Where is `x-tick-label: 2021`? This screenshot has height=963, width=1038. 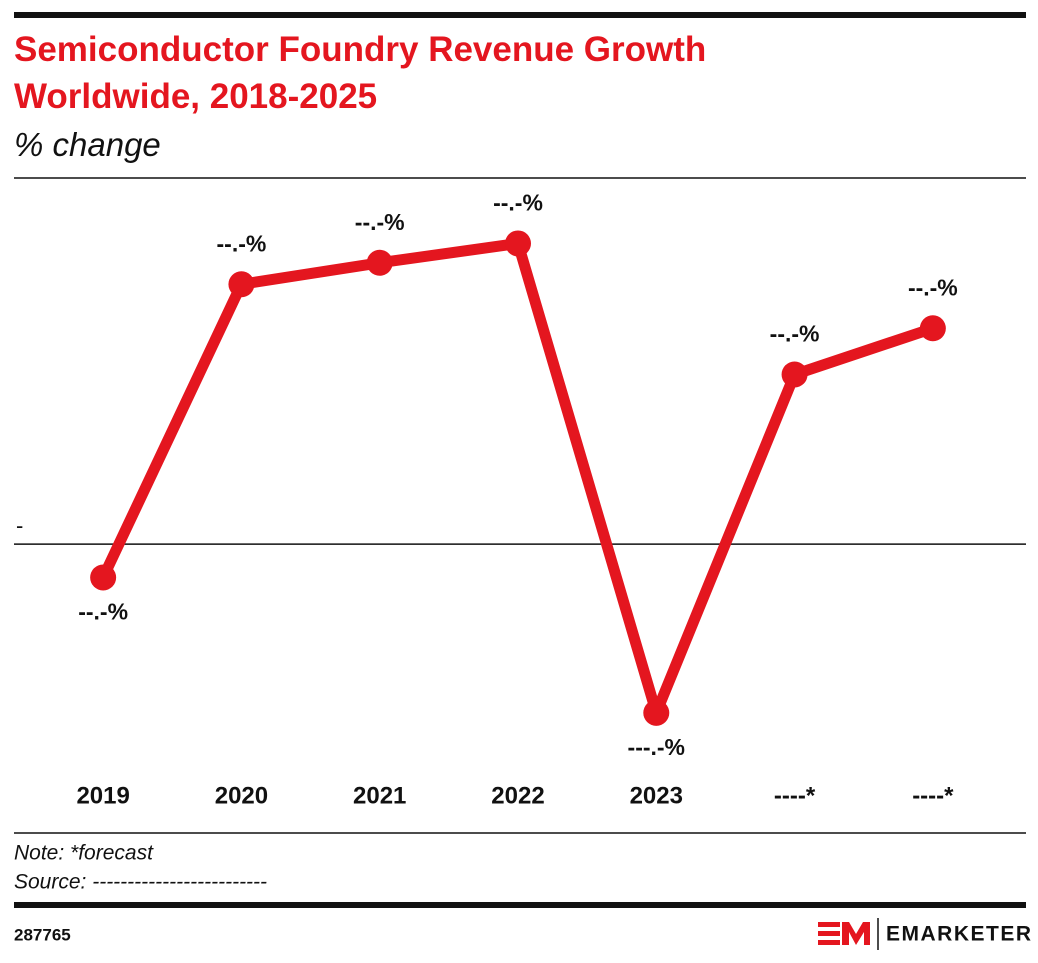
x-tick-label: 2021 is located at coordinates (379, 795).